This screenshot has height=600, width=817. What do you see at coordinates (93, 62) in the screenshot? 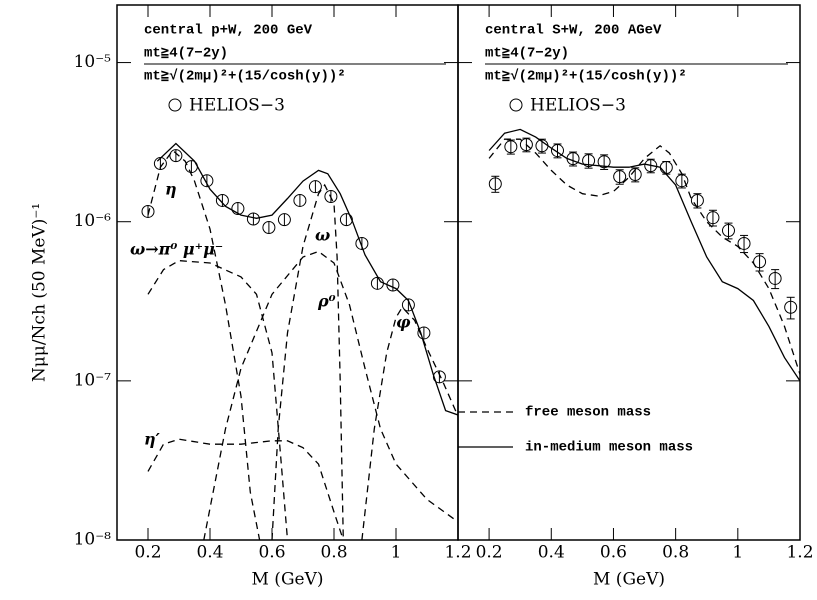
I see `y-tick-label: 10⁻⁵` at bounding box center [93, 62].